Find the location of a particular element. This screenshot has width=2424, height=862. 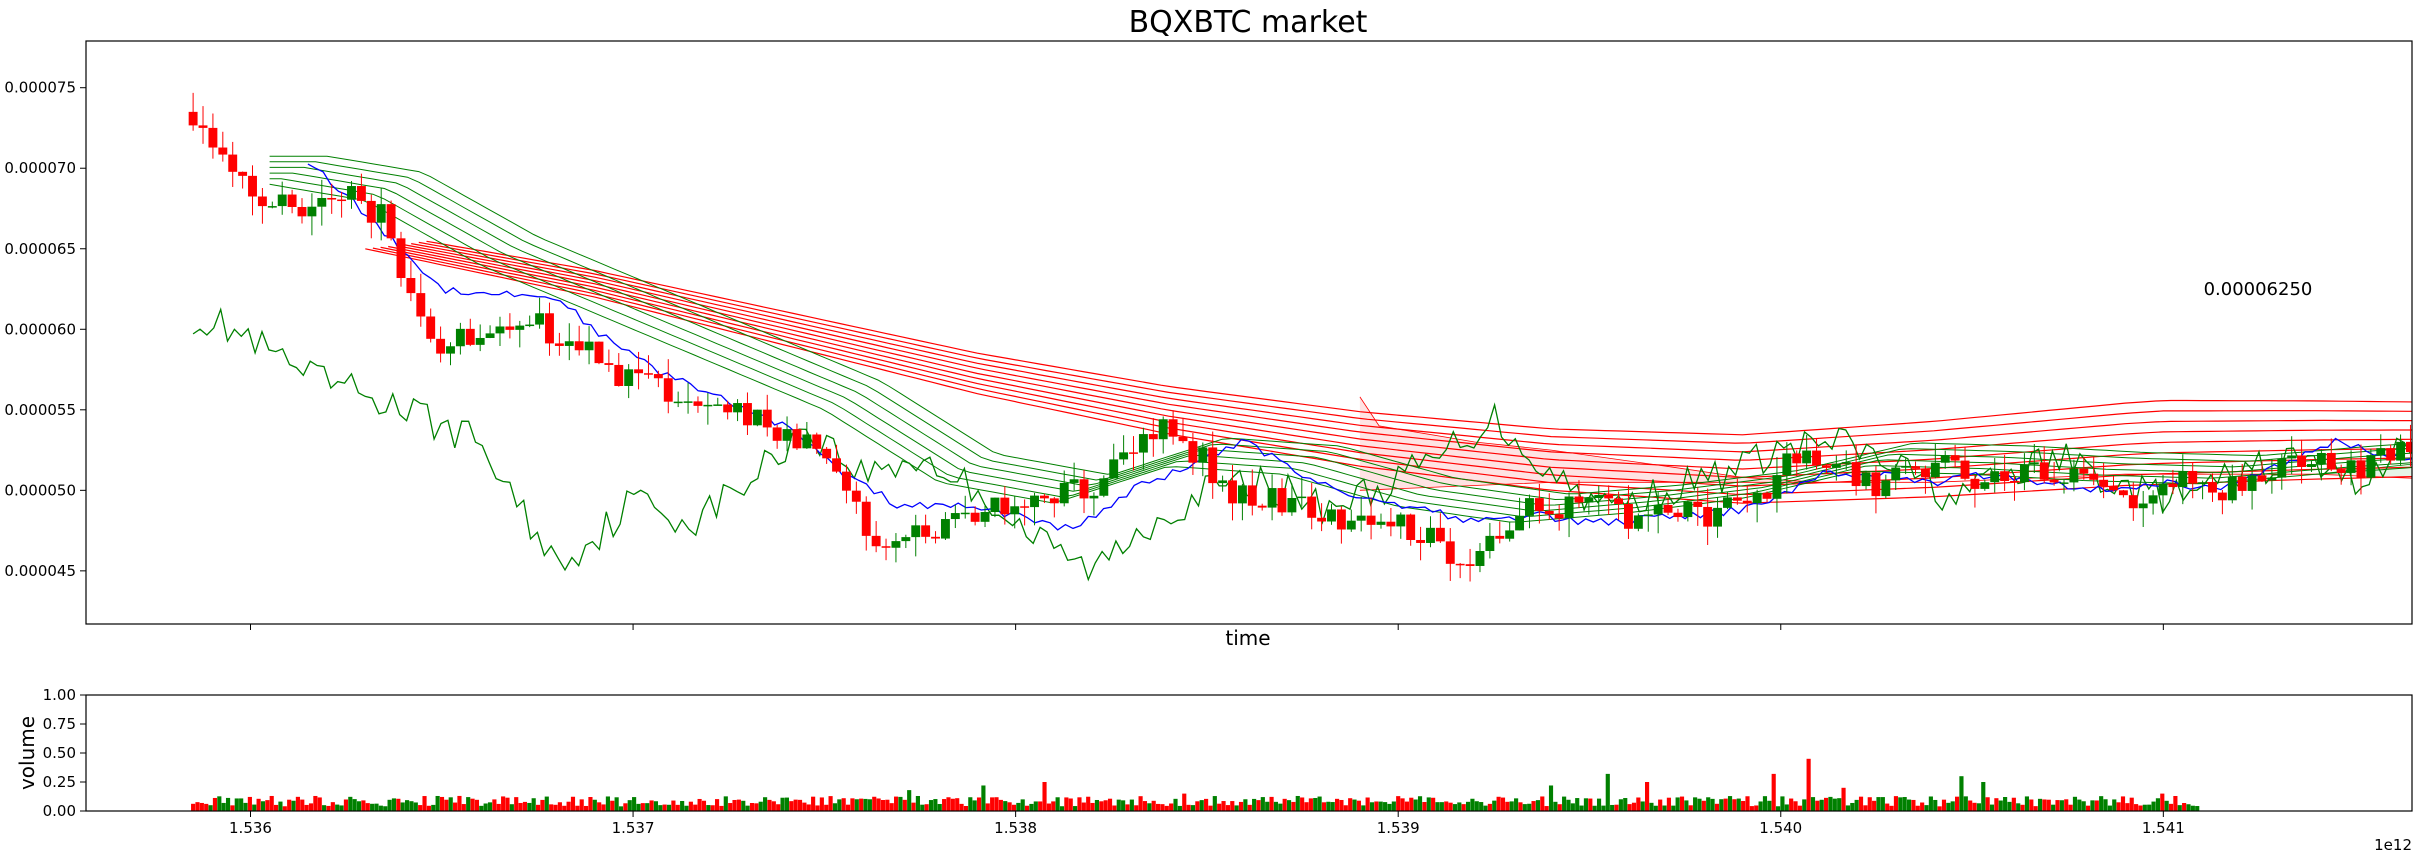

volume-x-tick-label: 1.538 is located at coordinates (1015, 828).